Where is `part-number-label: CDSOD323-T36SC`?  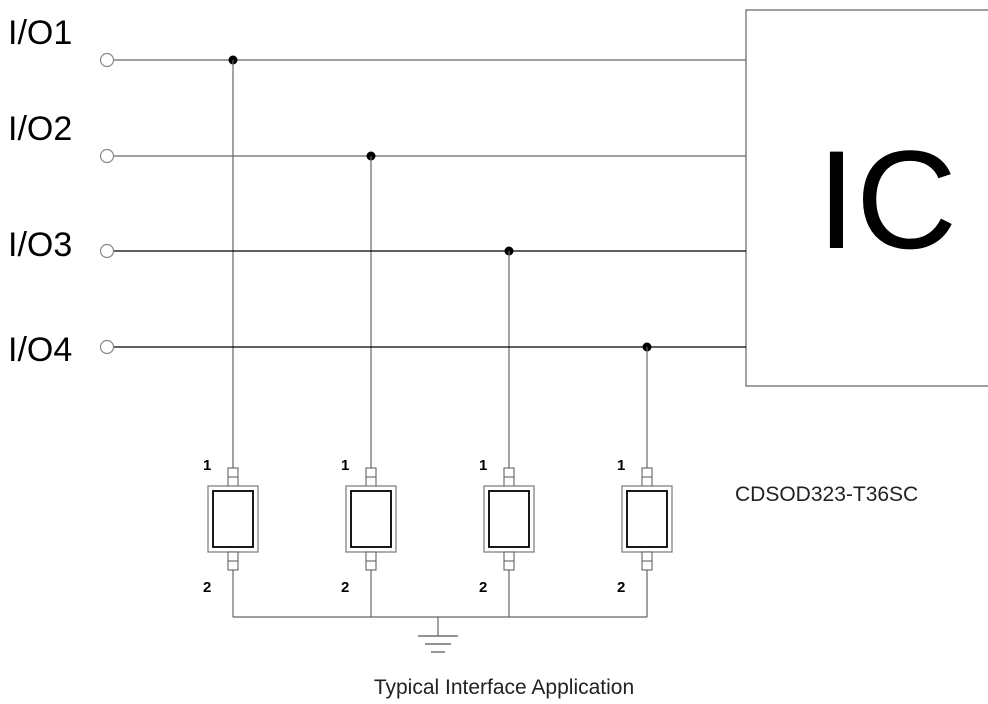 part-number-label: CDSOD323-T36SC is located at coordinates (826, 494).